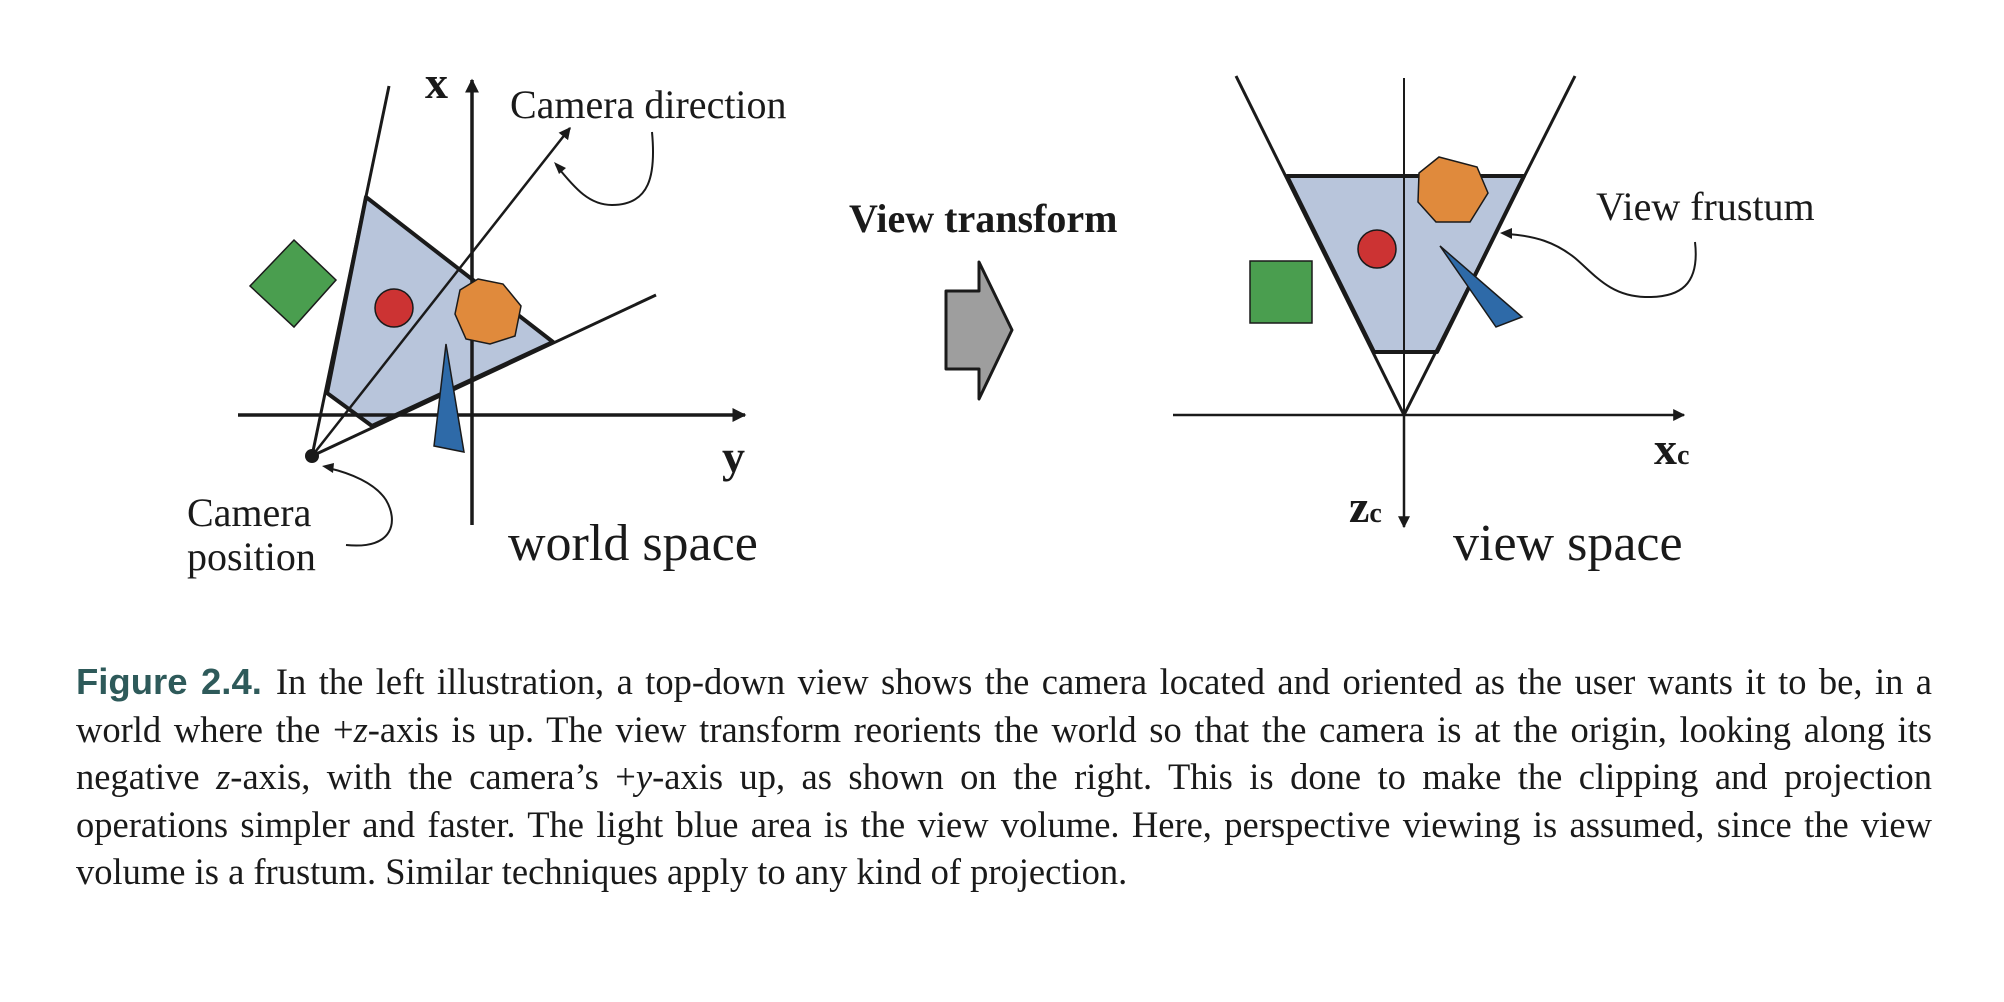  I want to click on caption-var-2: z, so click(223, 776).